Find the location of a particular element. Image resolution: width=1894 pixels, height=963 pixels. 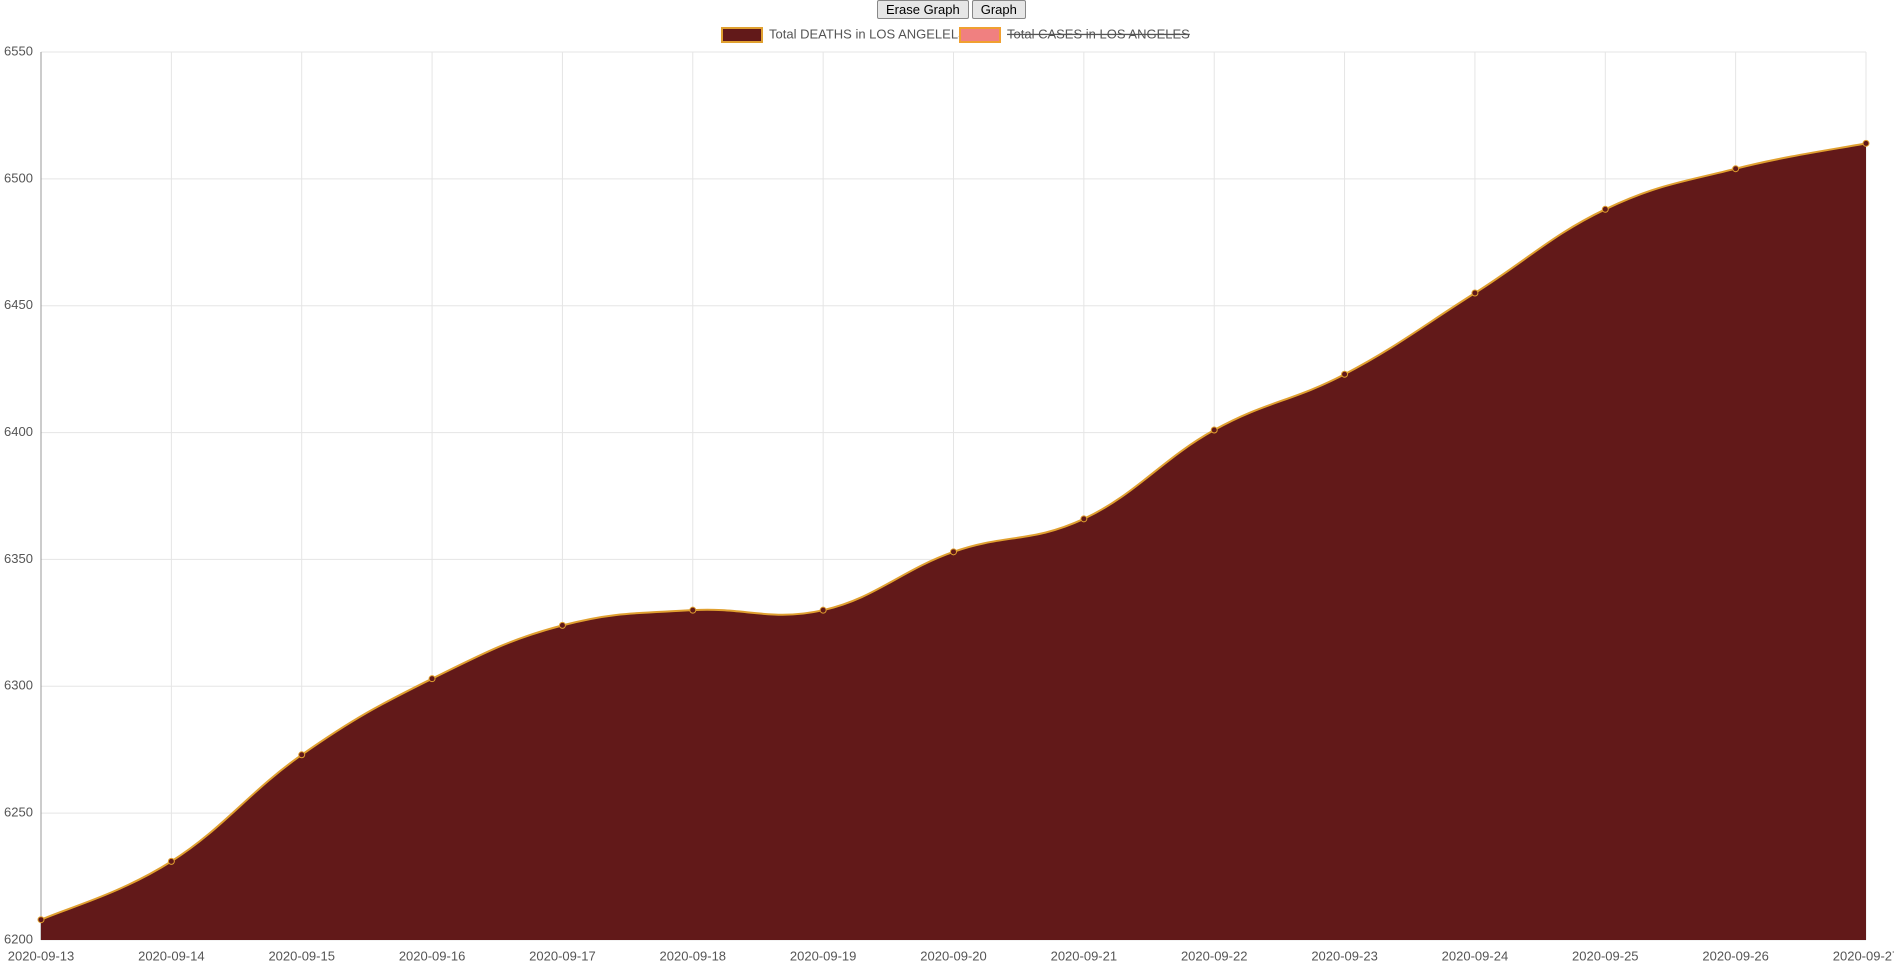

x-tick-label: 2020-09-16 is located at coordinates (432, 955).